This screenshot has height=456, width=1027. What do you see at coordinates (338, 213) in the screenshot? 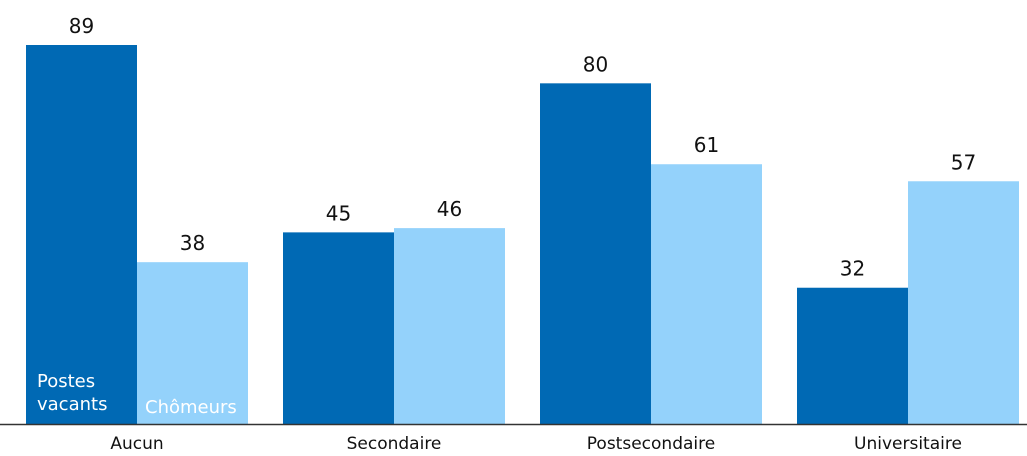
I see `value-label: 45` at bounding box center [338, 213].